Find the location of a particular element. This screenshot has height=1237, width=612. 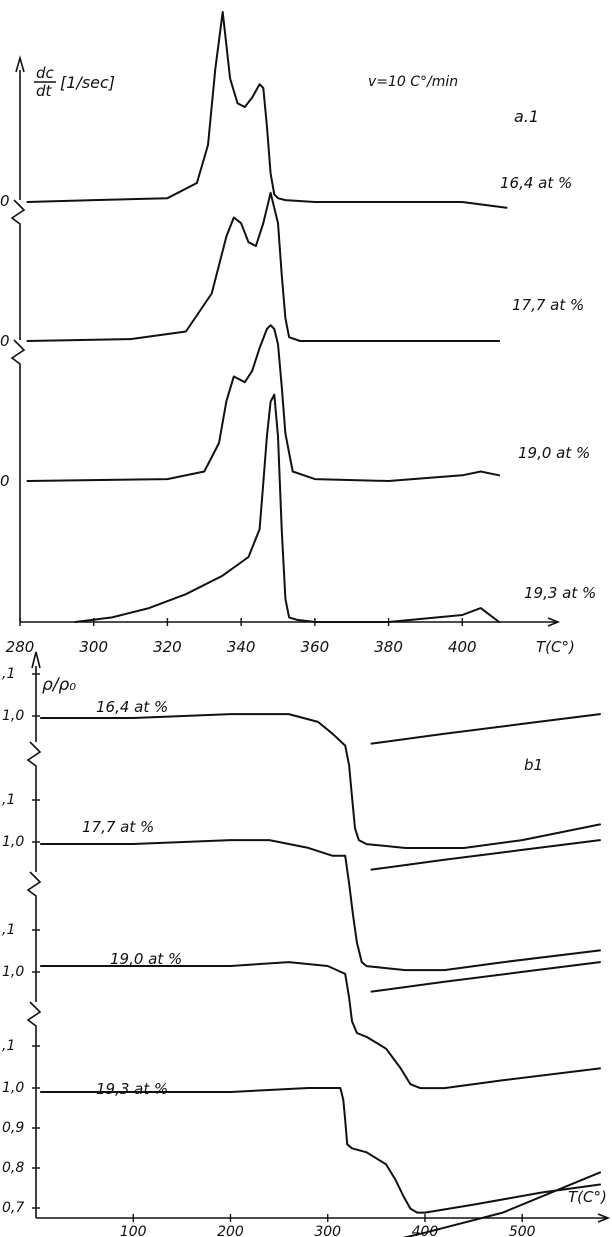

y-tick-label-b-9: 0,9 is located at coordinates (13, 1128).